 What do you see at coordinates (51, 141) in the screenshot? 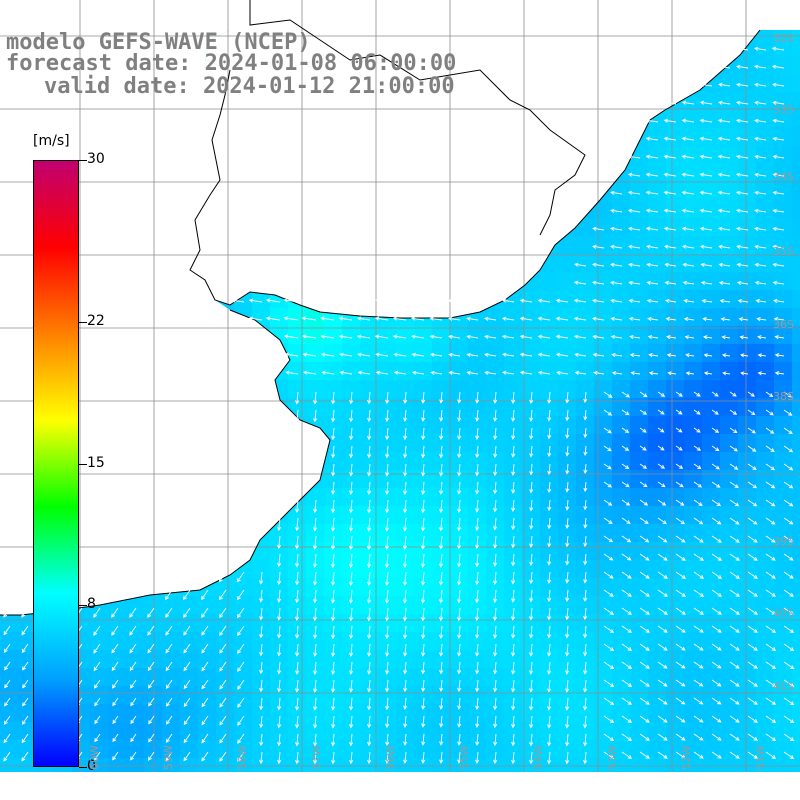
I see `colorbar-unit: [m/s]` at bounding box center [51, 141].